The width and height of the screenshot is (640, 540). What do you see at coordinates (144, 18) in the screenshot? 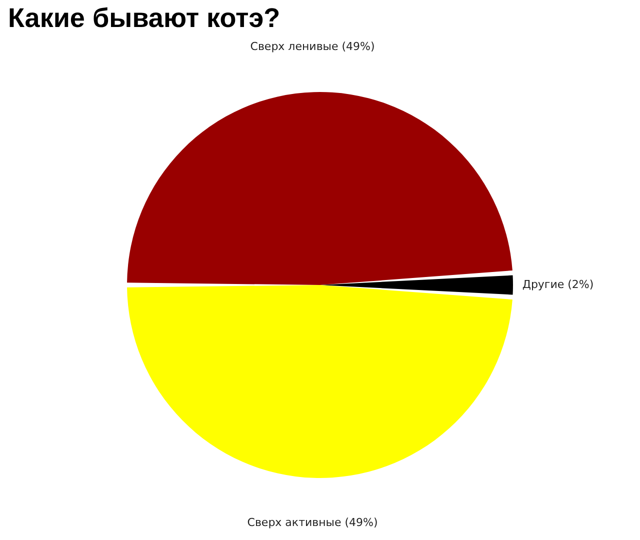
I see `chart-title: Какие бывают котэ?` at bounding box center [144, 18].